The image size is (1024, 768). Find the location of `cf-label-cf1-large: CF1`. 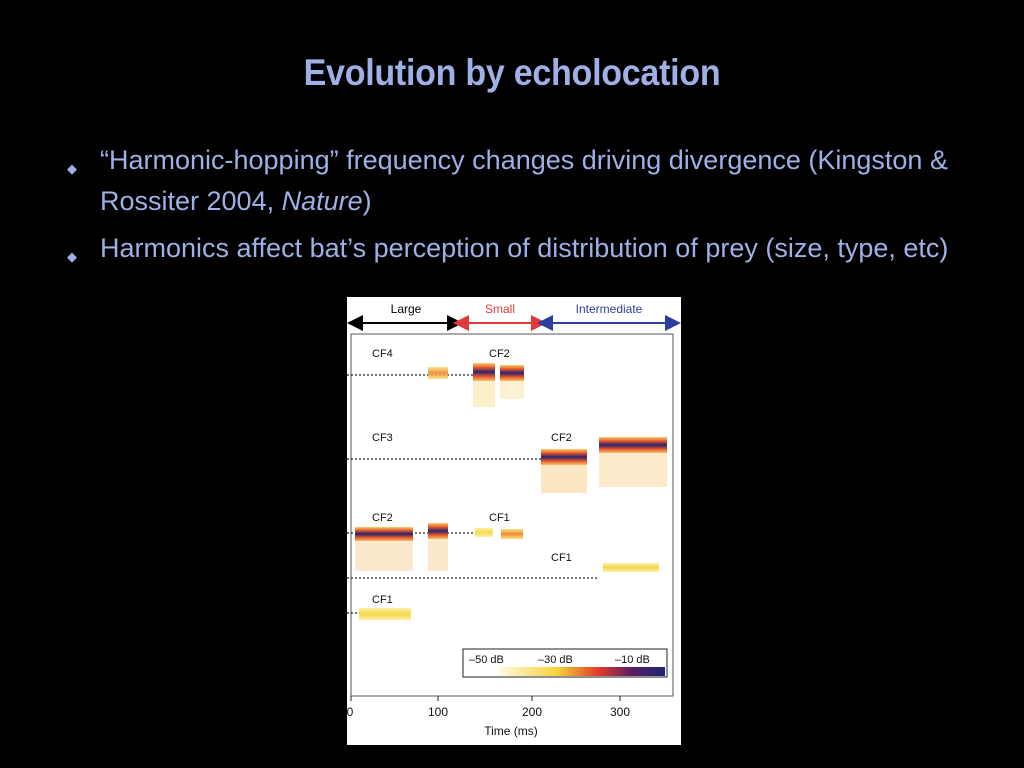

cf-label-cf1-large: CF1 is located at coordinates (382, 600).